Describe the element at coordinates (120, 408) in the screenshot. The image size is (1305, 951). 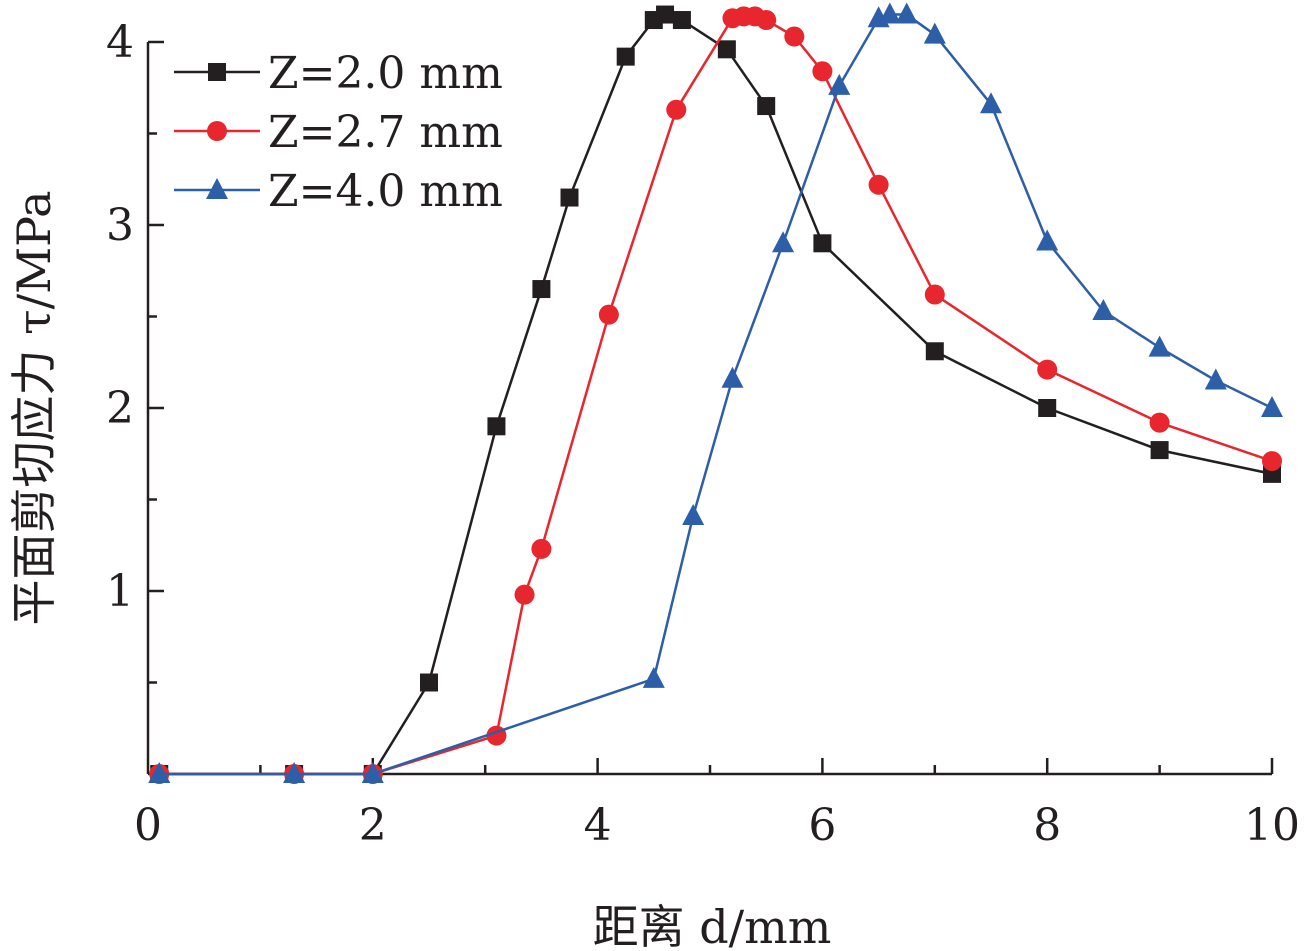
I see `y-tick-label: 2` at that location.